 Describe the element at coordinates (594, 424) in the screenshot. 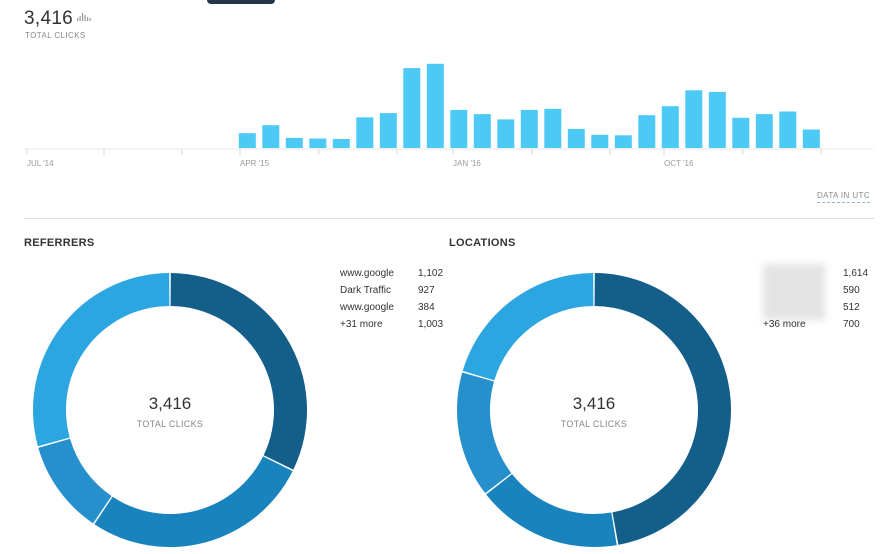

I see `locations-total-label: TOTAL CLICKS` at that location.